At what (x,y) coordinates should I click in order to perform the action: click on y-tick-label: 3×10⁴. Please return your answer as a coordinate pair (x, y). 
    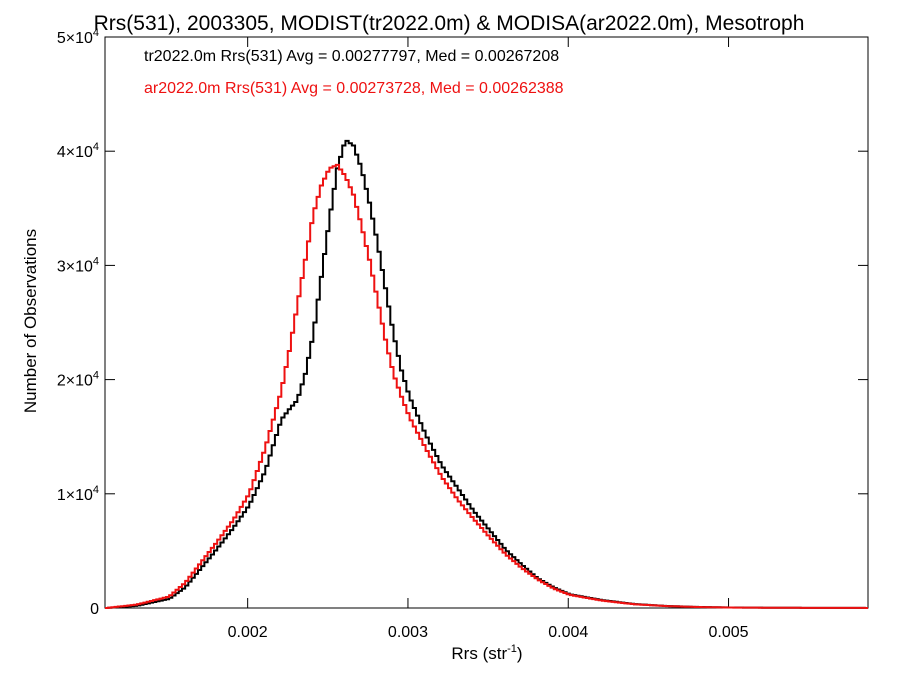
    Looking at the image, I should click on (78, 265).